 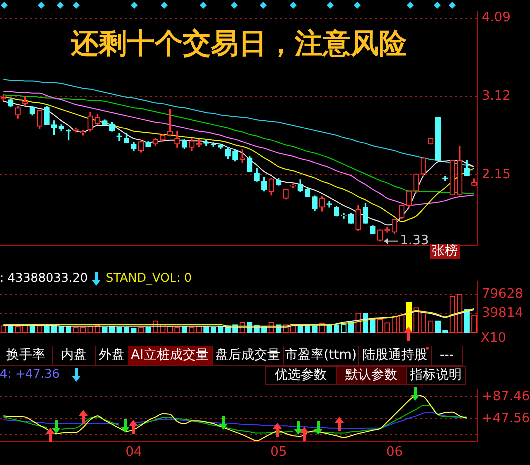 I want to click on text: 4: +47.36, so click(x=30, y=374).